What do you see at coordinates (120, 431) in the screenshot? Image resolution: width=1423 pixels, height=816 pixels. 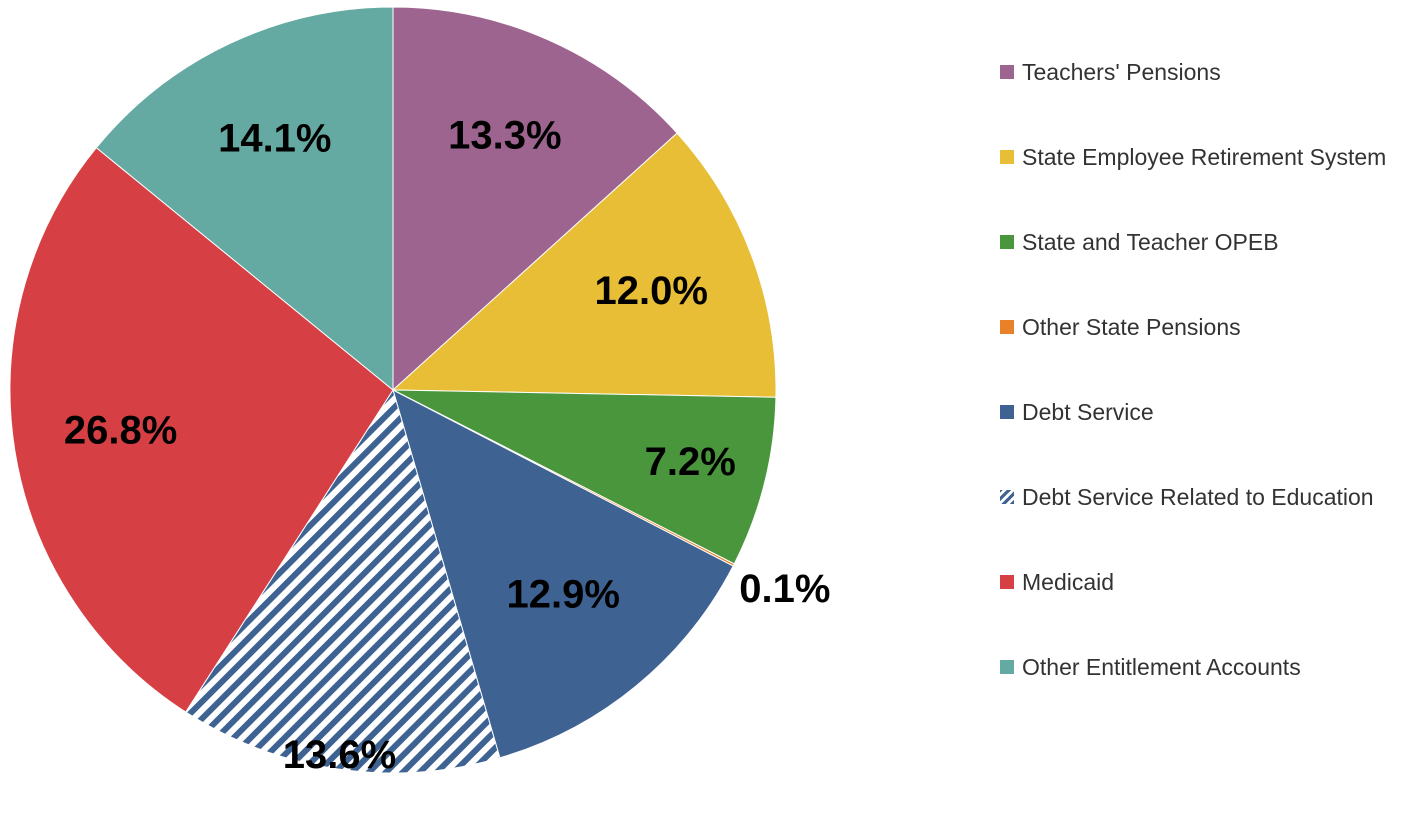 I see `data-label: 26.8%` at bounding box center [120, 431].